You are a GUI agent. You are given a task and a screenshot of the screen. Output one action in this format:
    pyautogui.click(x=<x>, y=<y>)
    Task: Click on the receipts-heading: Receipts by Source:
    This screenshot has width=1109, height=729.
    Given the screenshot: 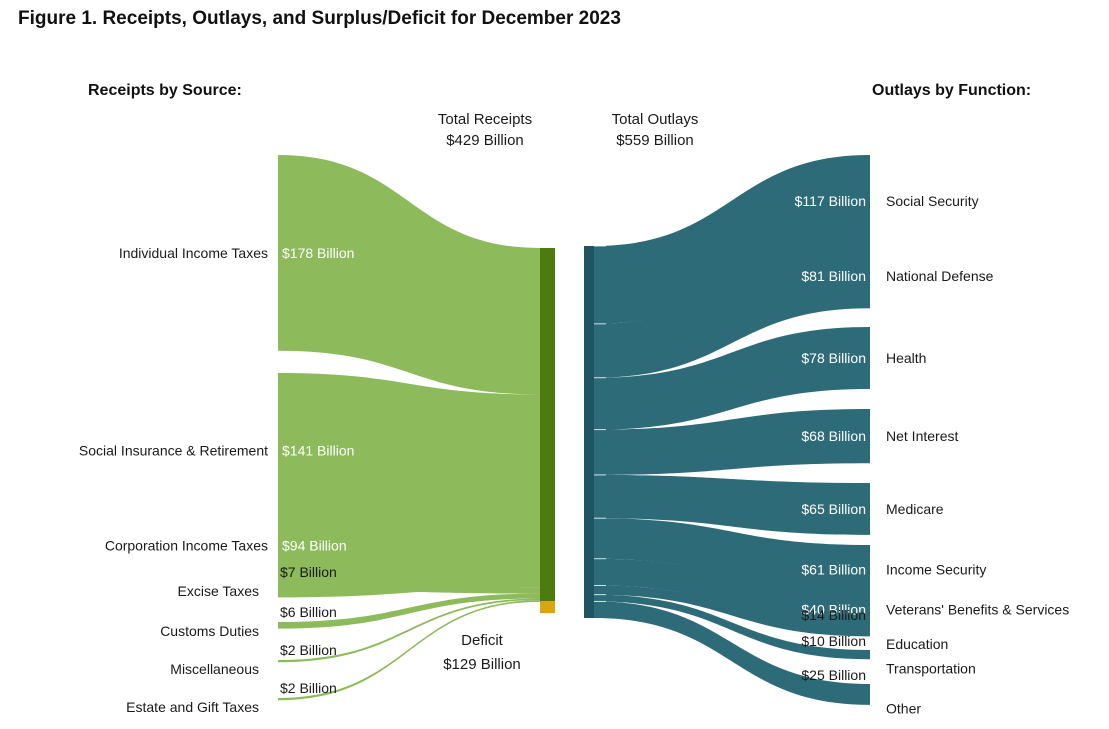 What is the action you would take?
    pyautogui.click(x=165, y=90)
    